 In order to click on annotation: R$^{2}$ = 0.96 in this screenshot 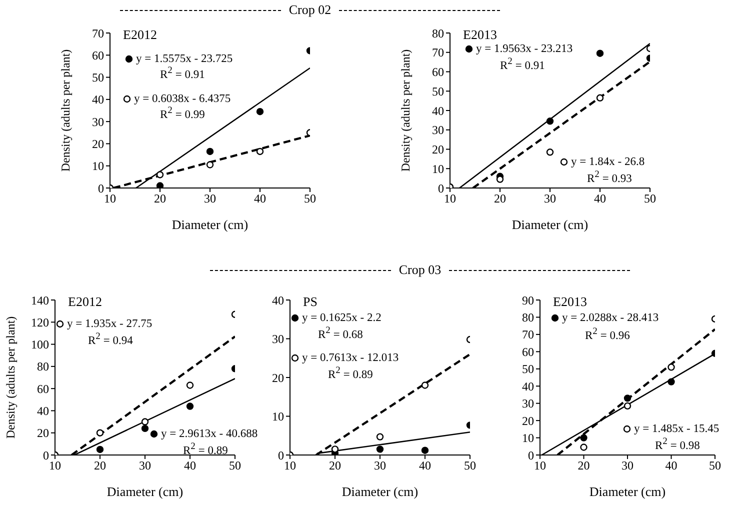, I will do `click(607, 334)`.